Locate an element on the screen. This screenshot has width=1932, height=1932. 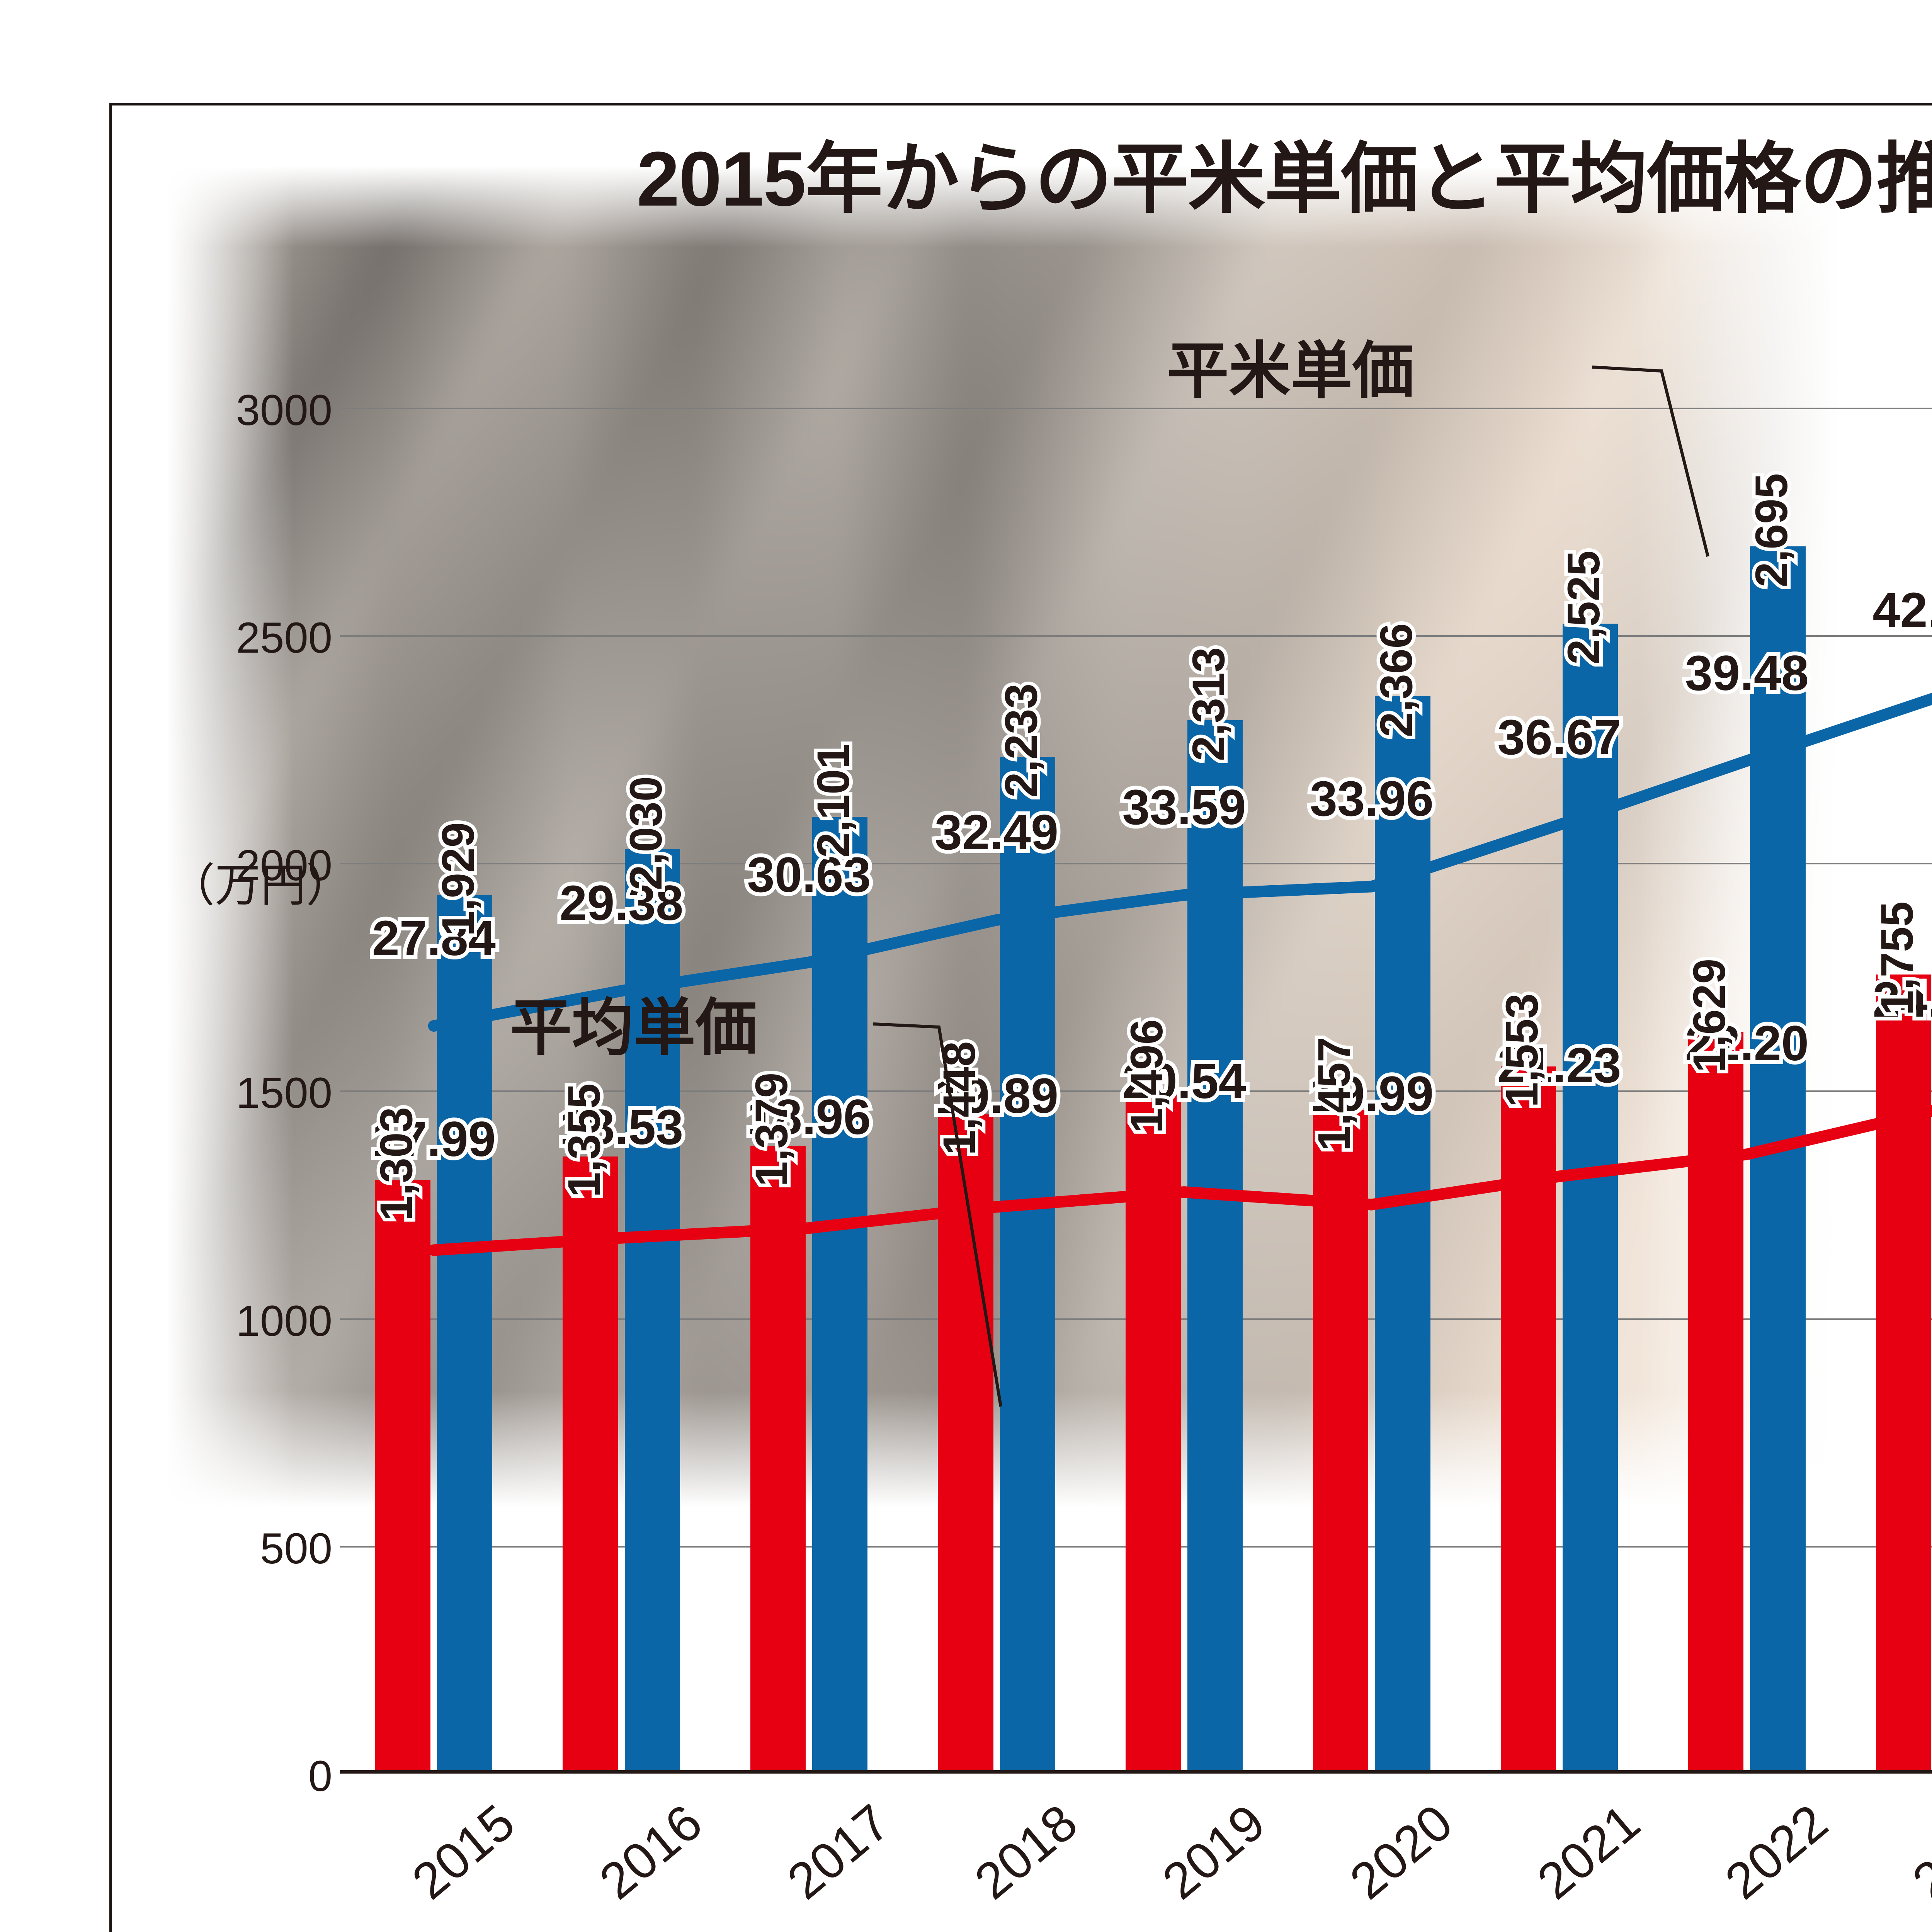
left-axis-tick-label: 3000 is located at coordinates (284, 410).